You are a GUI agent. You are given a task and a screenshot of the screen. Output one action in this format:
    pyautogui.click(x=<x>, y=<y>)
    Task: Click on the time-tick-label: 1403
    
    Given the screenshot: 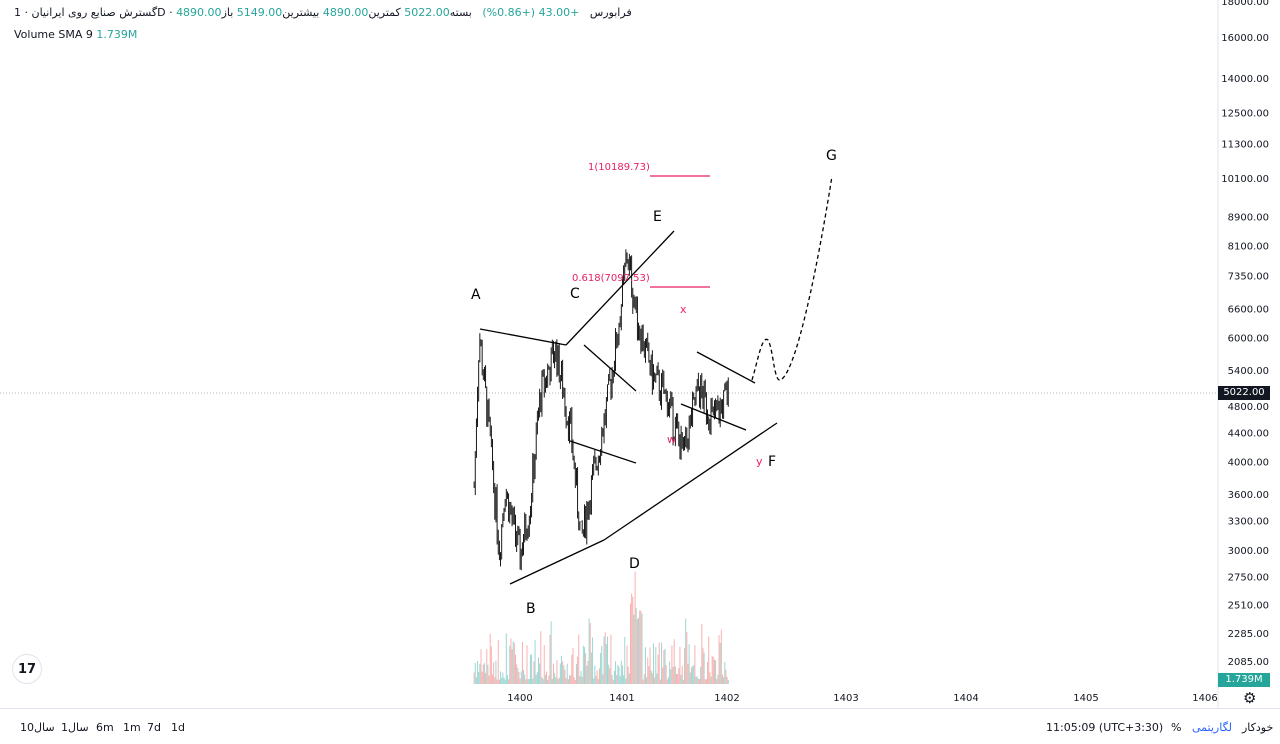 What is the action you would take?
    pyautogui.click(x=845, y=698)
    